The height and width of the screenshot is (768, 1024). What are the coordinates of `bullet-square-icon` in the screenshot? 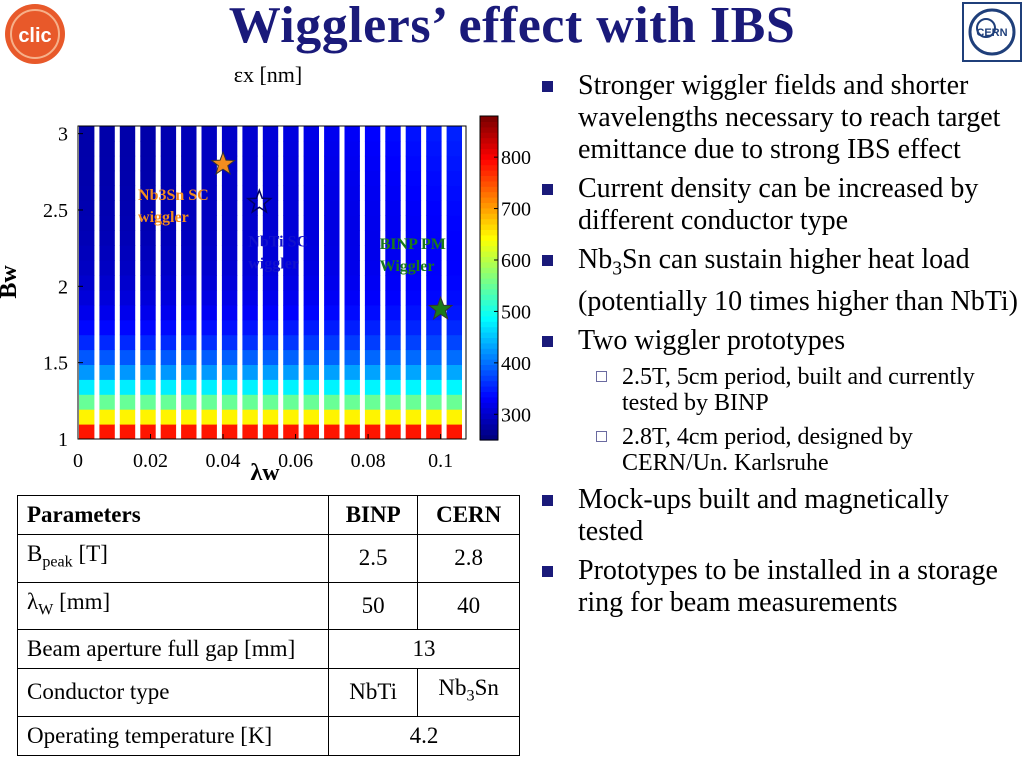 It's located at (547, 571).